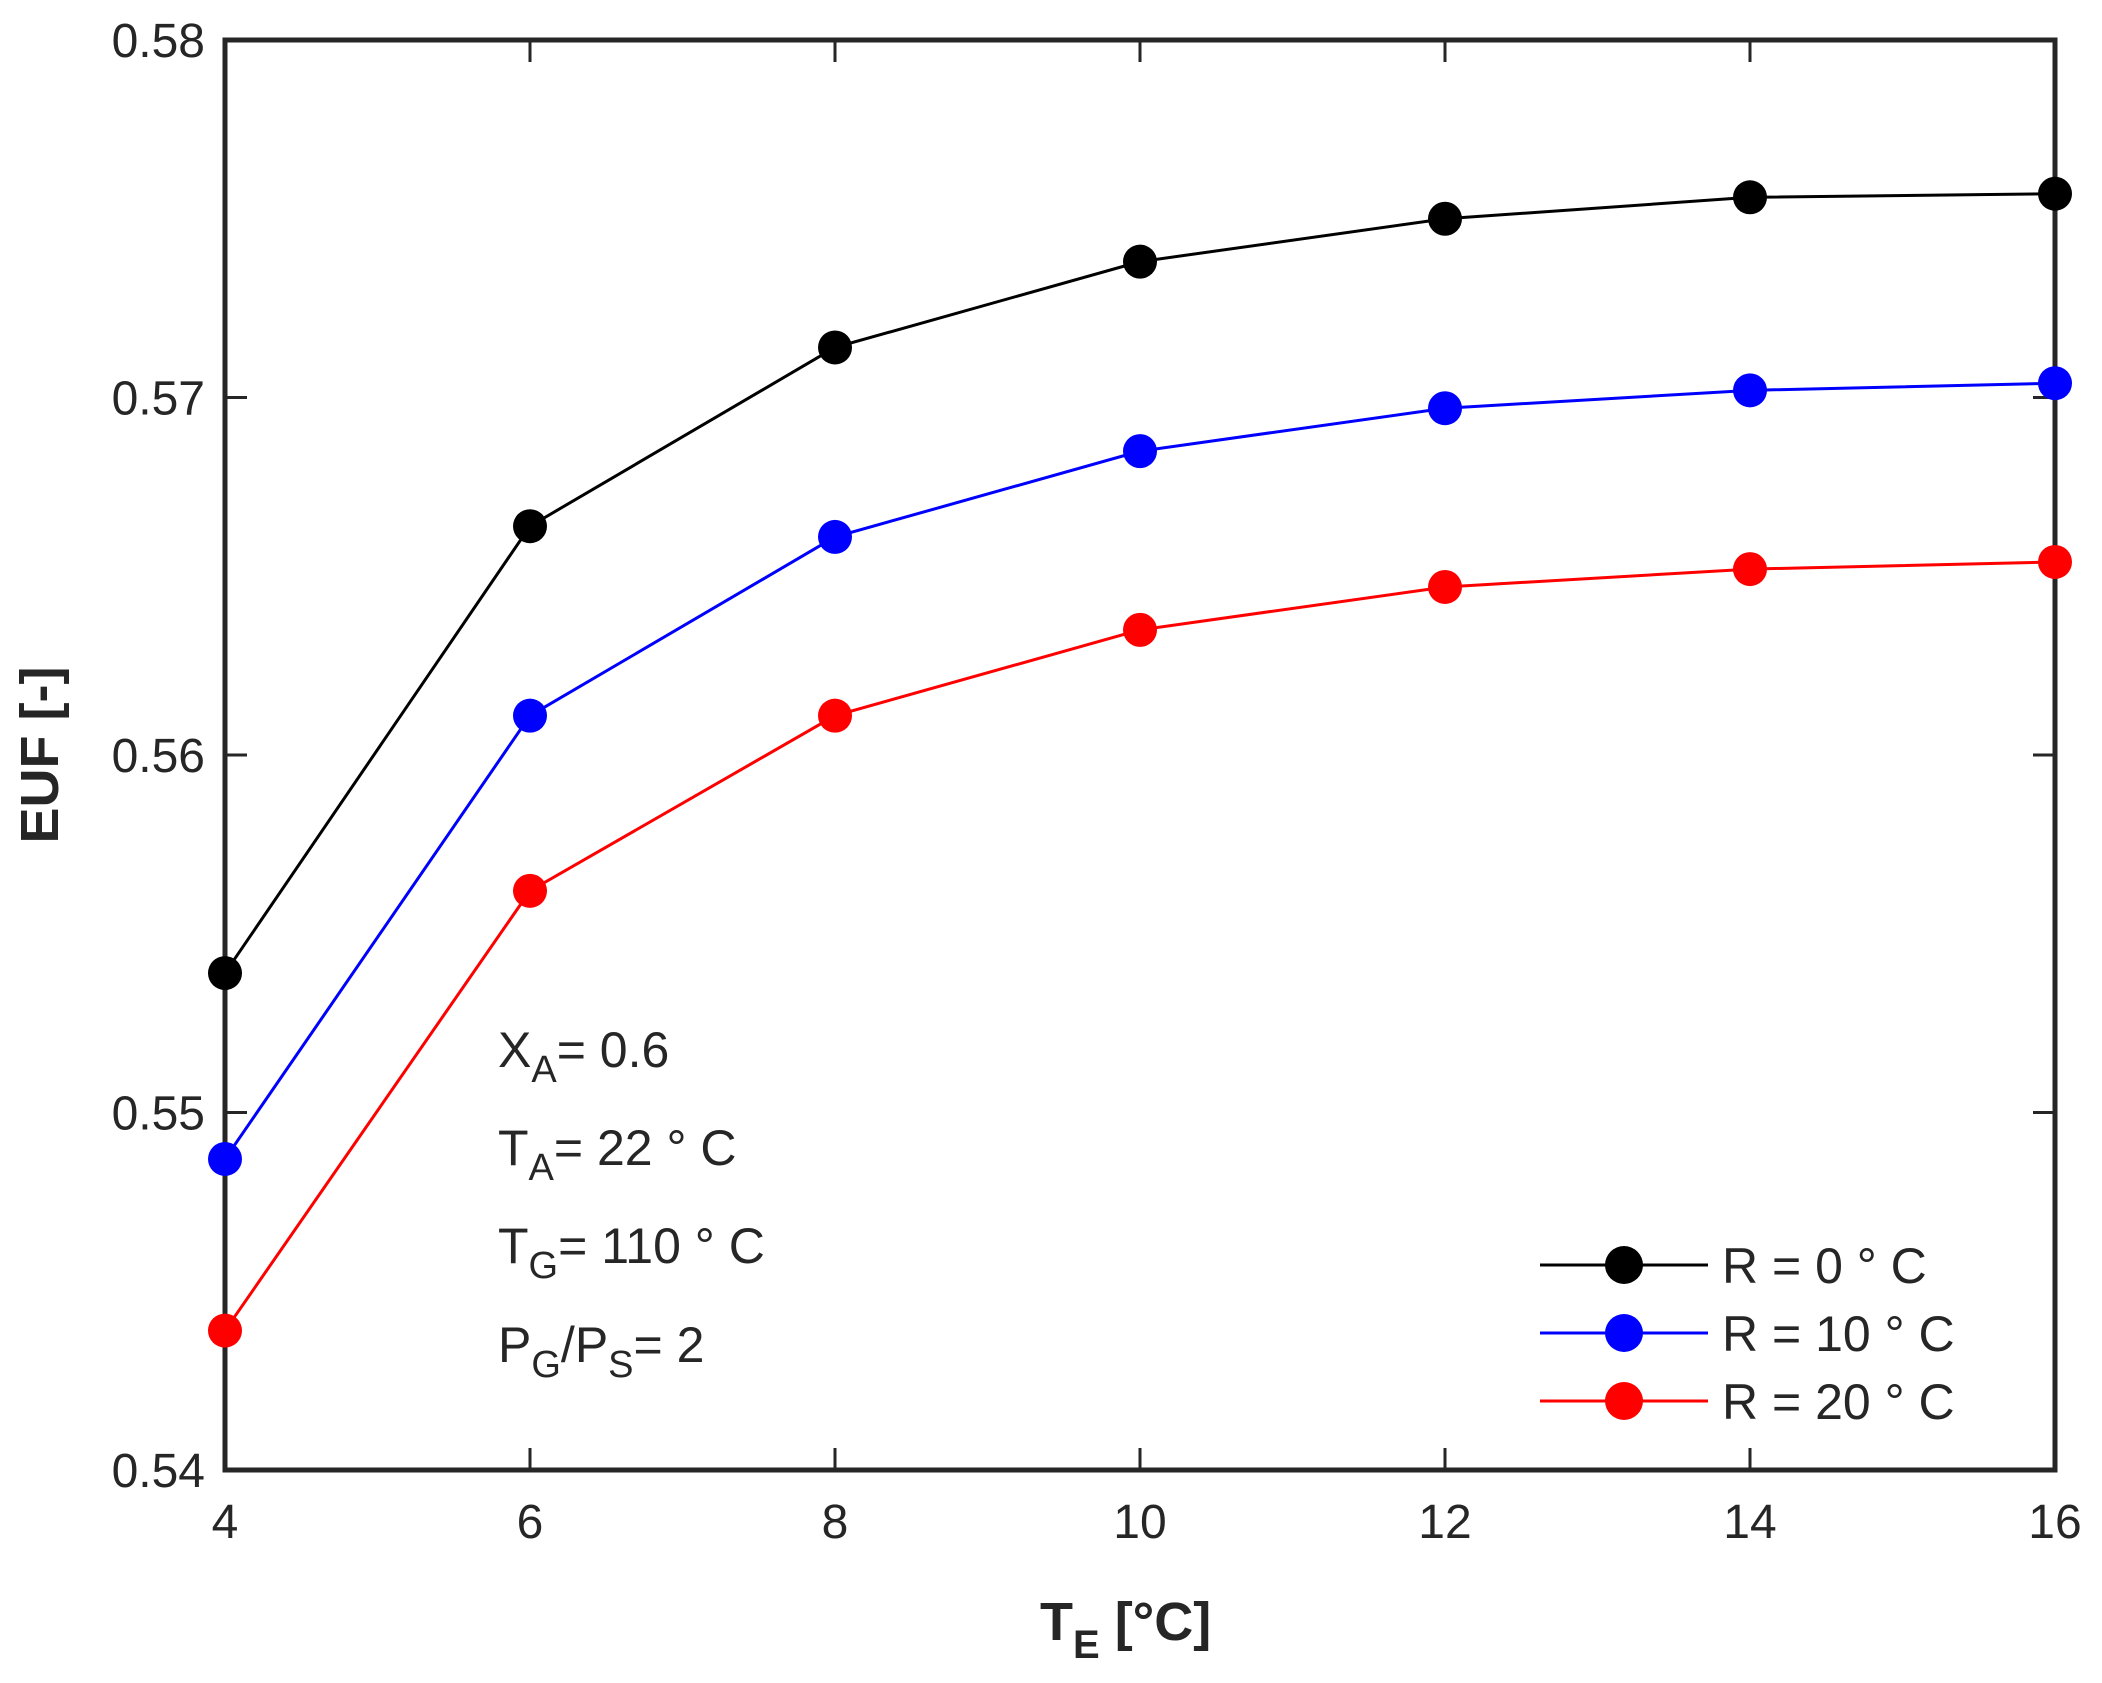 This screenshot has width=2102, height=1683. Describe the element at coordinates (158, 41) in the screenshot. I see `y-tick-label: 0.58` at that location.